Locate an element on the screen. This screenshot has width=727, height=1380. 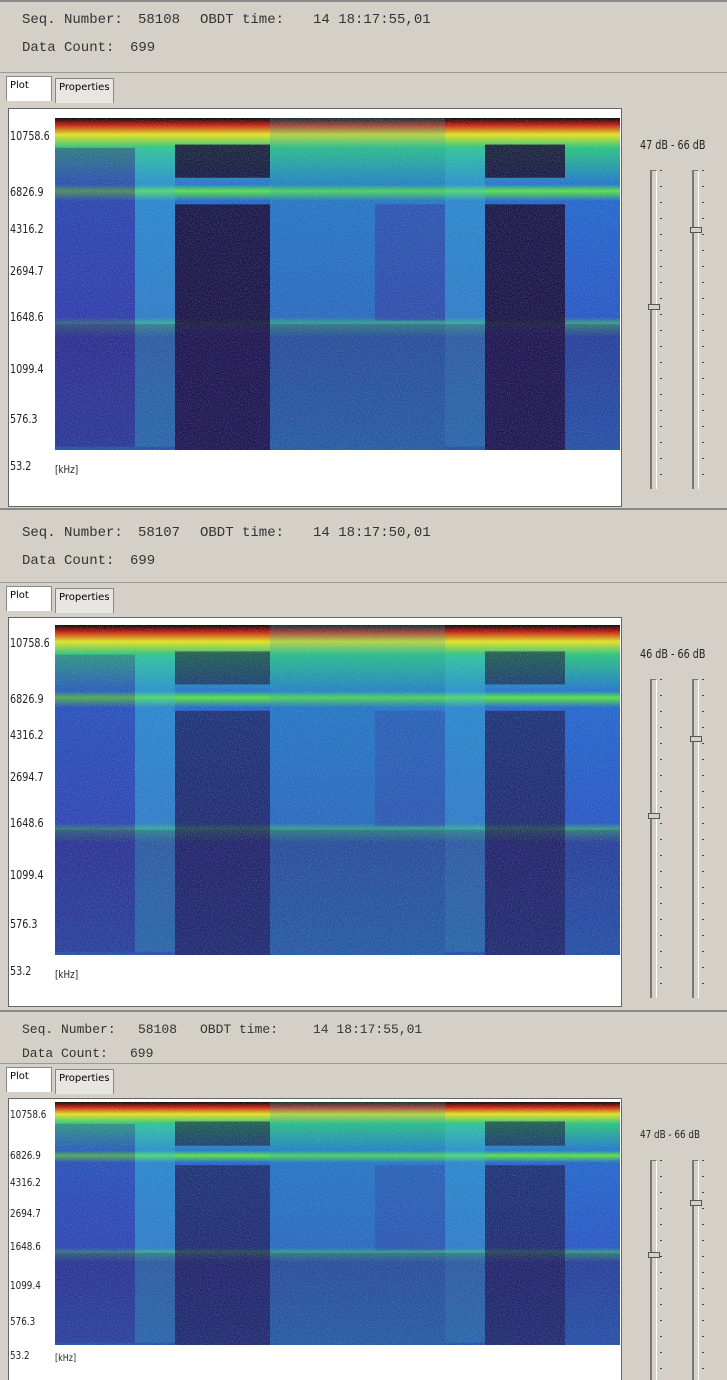
time-value: 14 18:17:50,01 is located at coordinates (372, 533).